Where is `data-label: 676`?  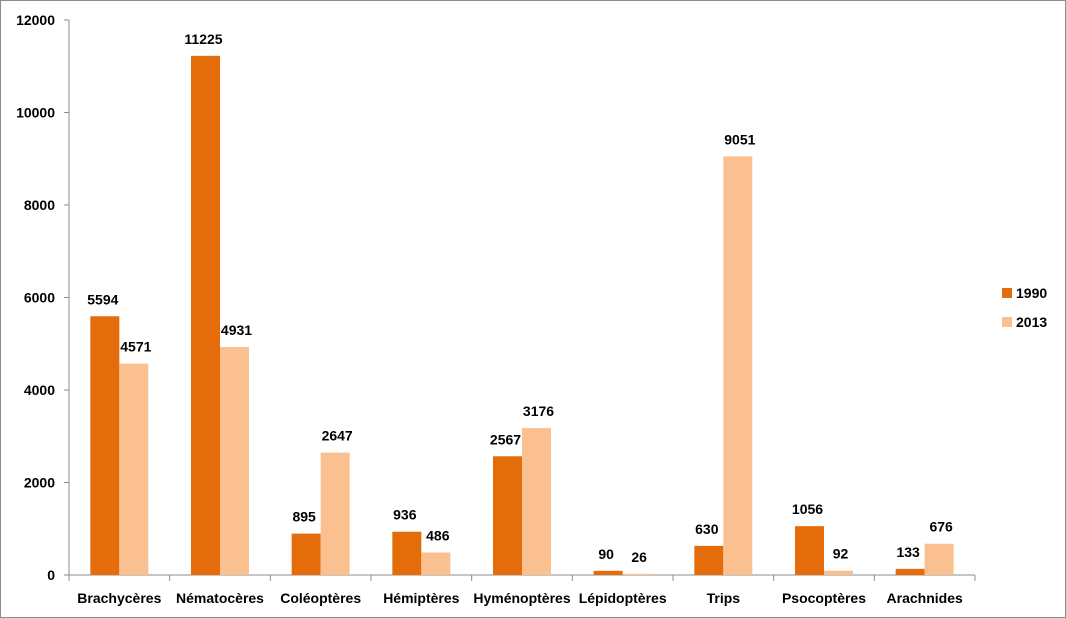 data-label: 676 is located at coordinates (941, 527).